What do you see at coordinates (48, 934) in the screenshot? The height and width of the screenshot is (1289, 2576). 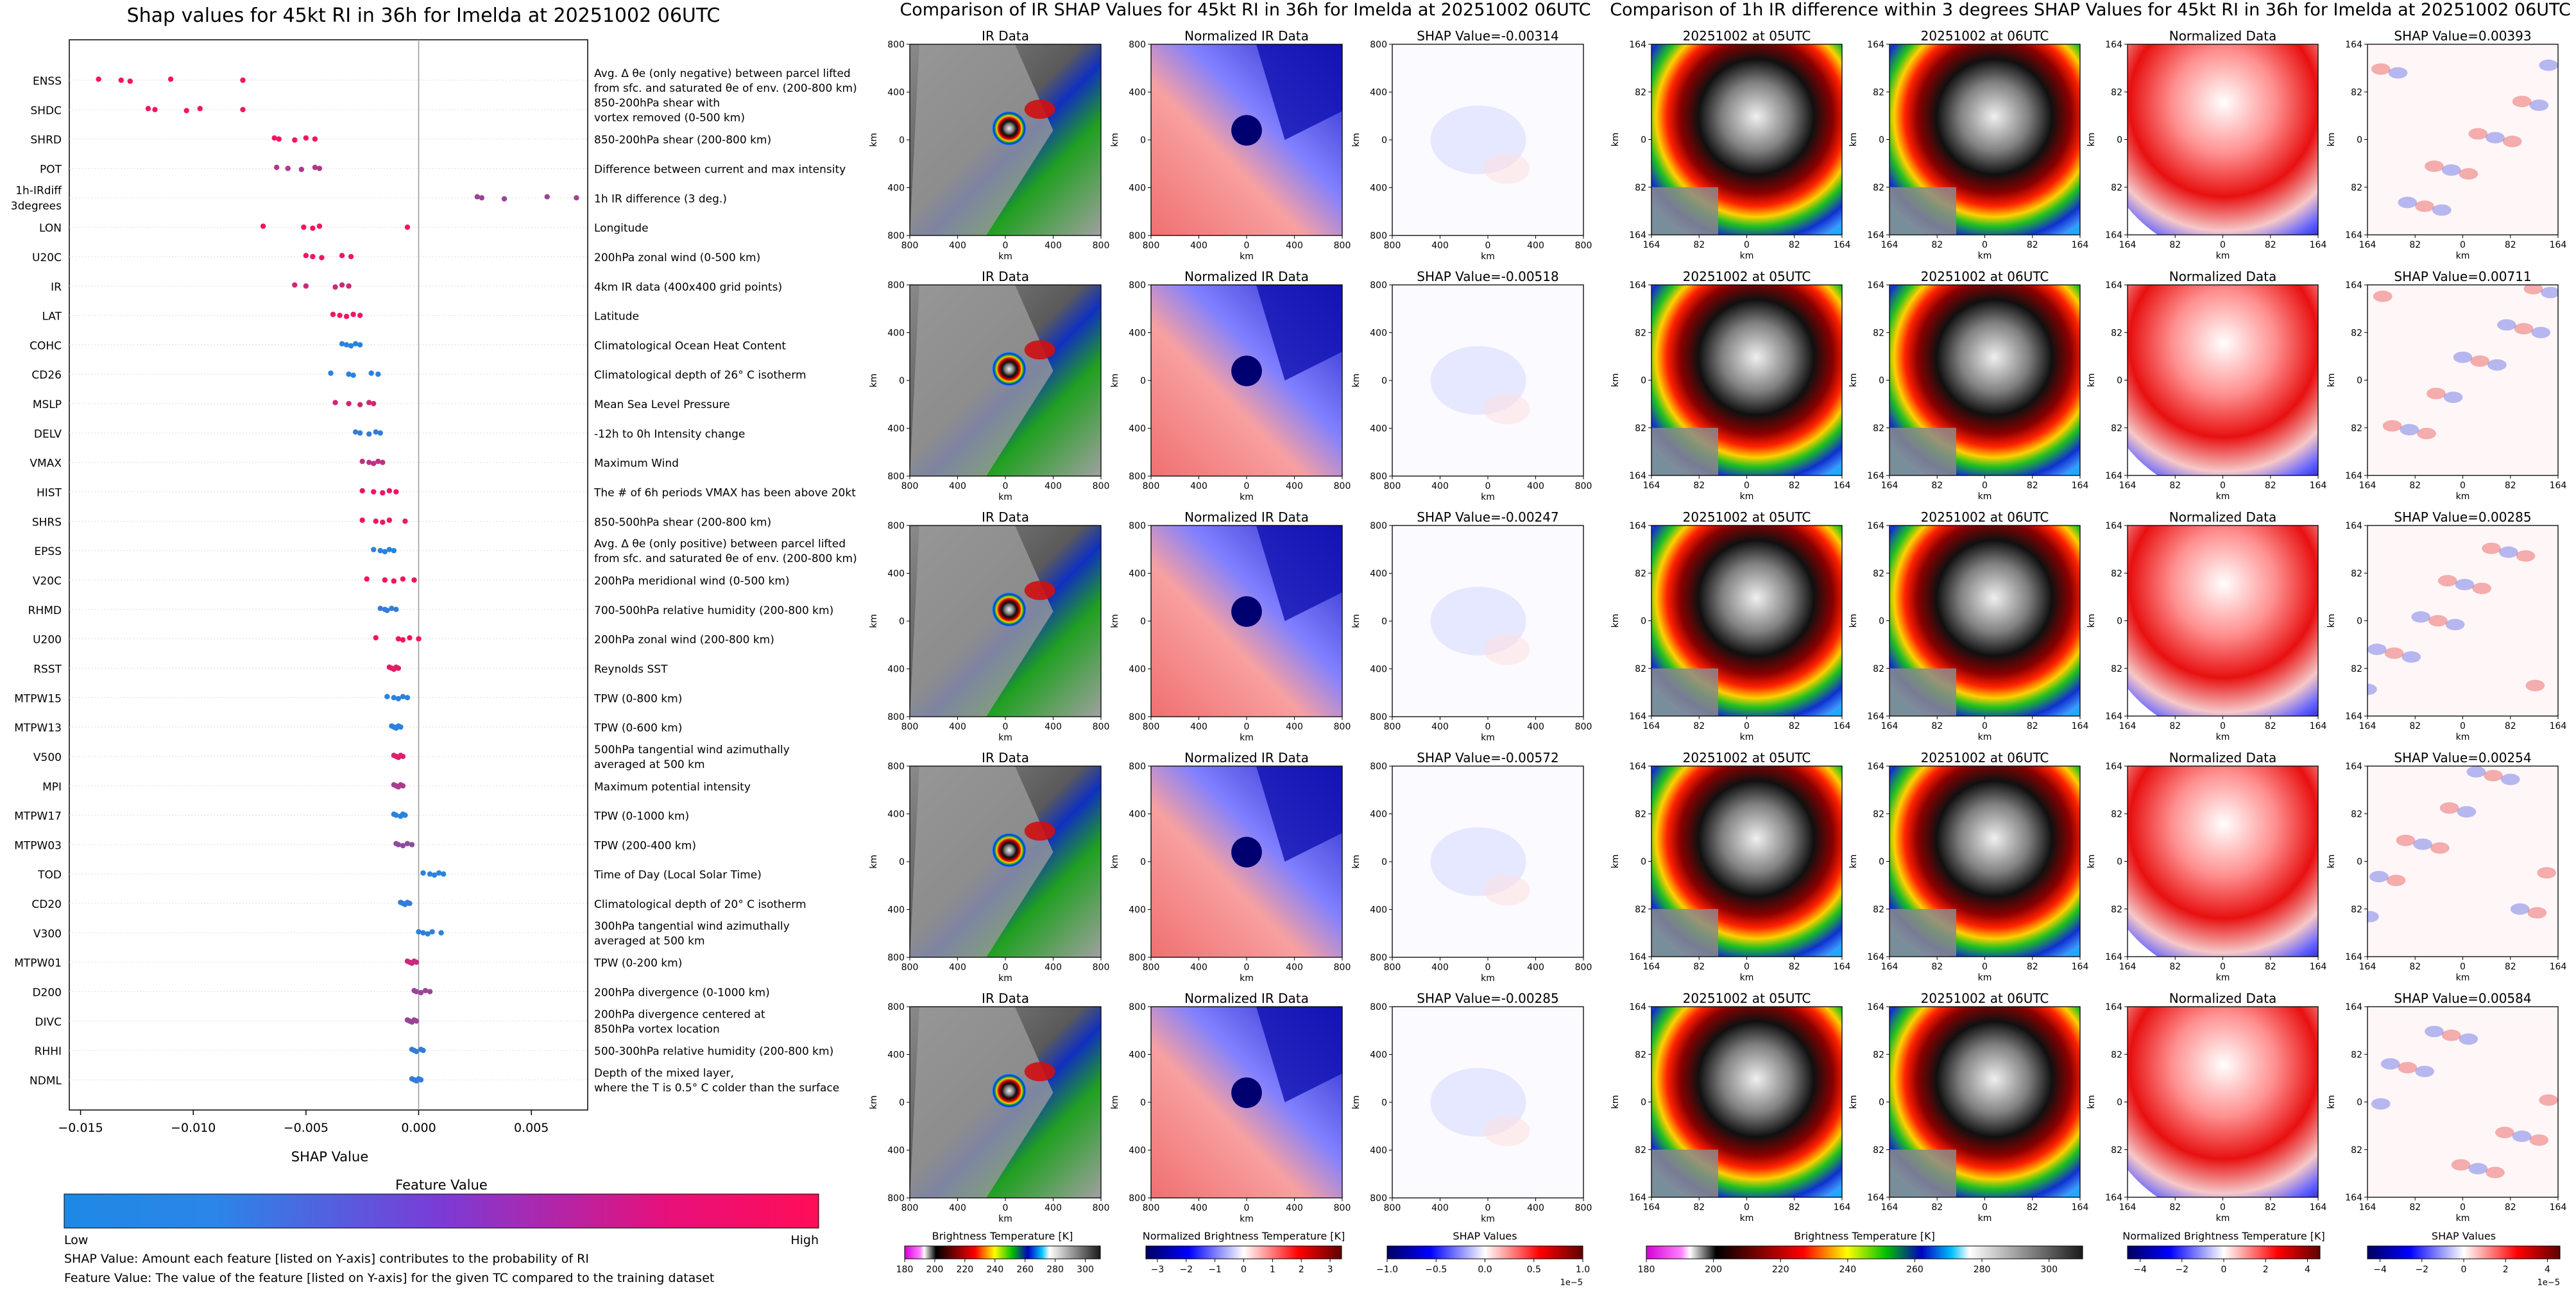 I see `feature-label: V300` at bounding box center [48, 934].